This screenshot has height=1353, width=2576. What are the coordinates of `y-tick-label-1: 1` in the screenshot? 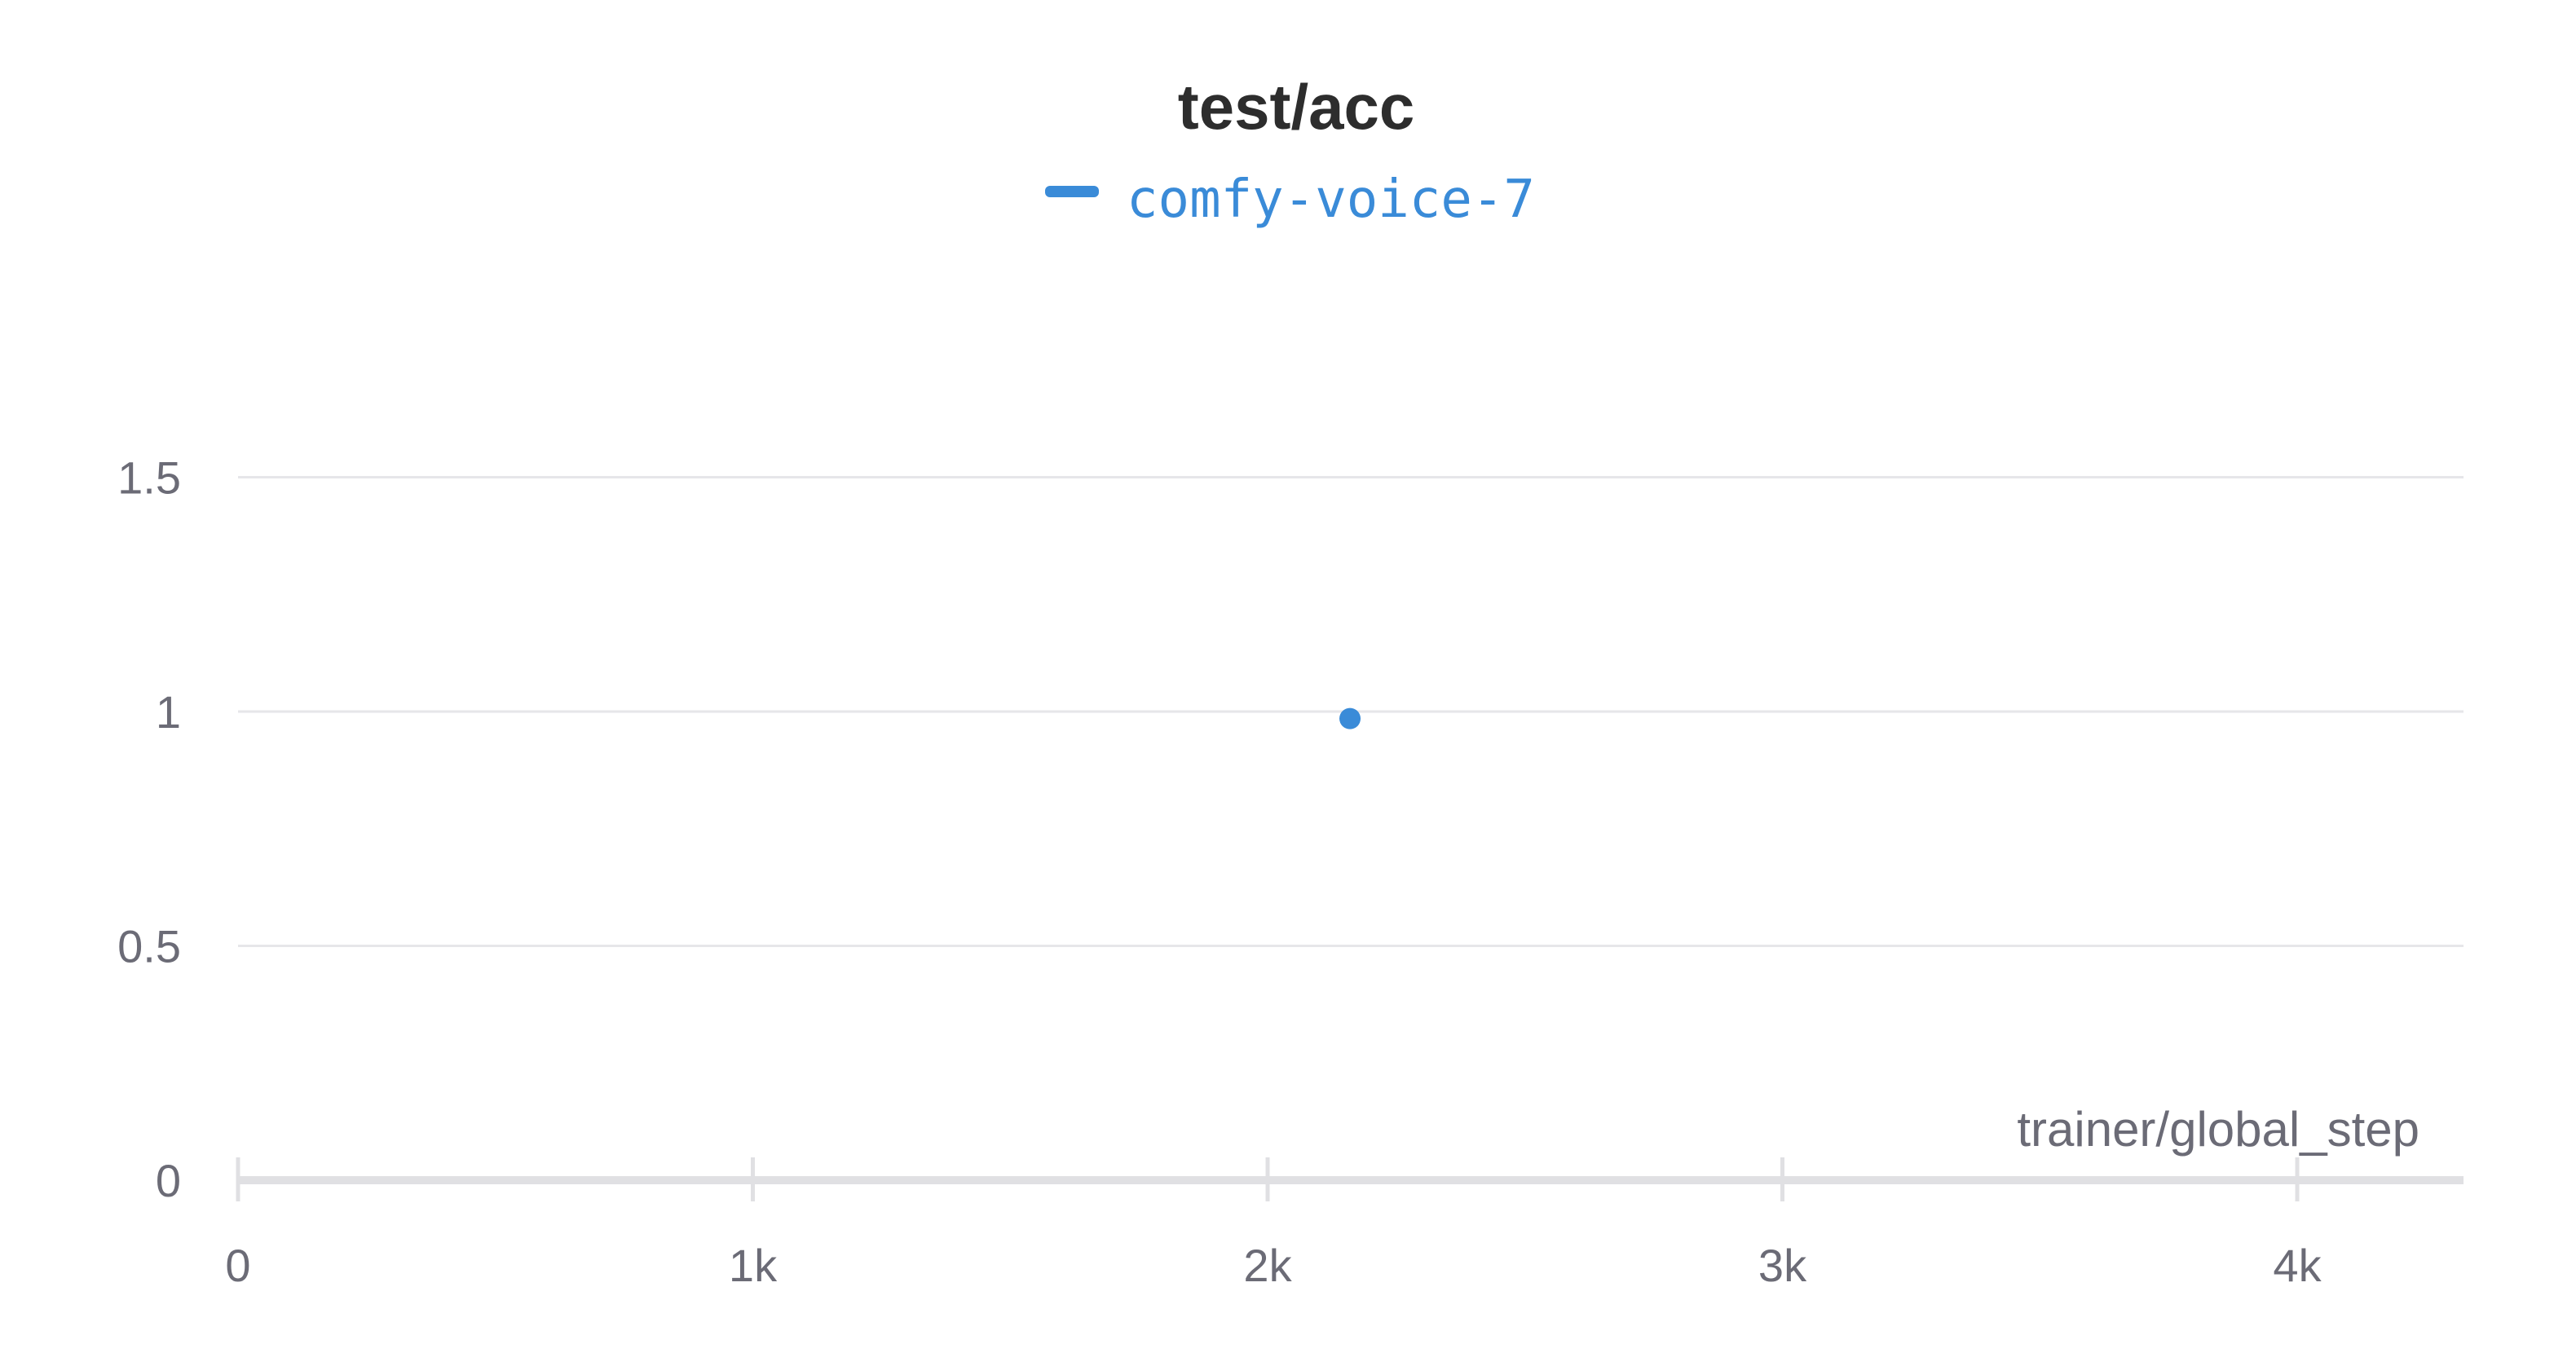 It's located at (168, 712).